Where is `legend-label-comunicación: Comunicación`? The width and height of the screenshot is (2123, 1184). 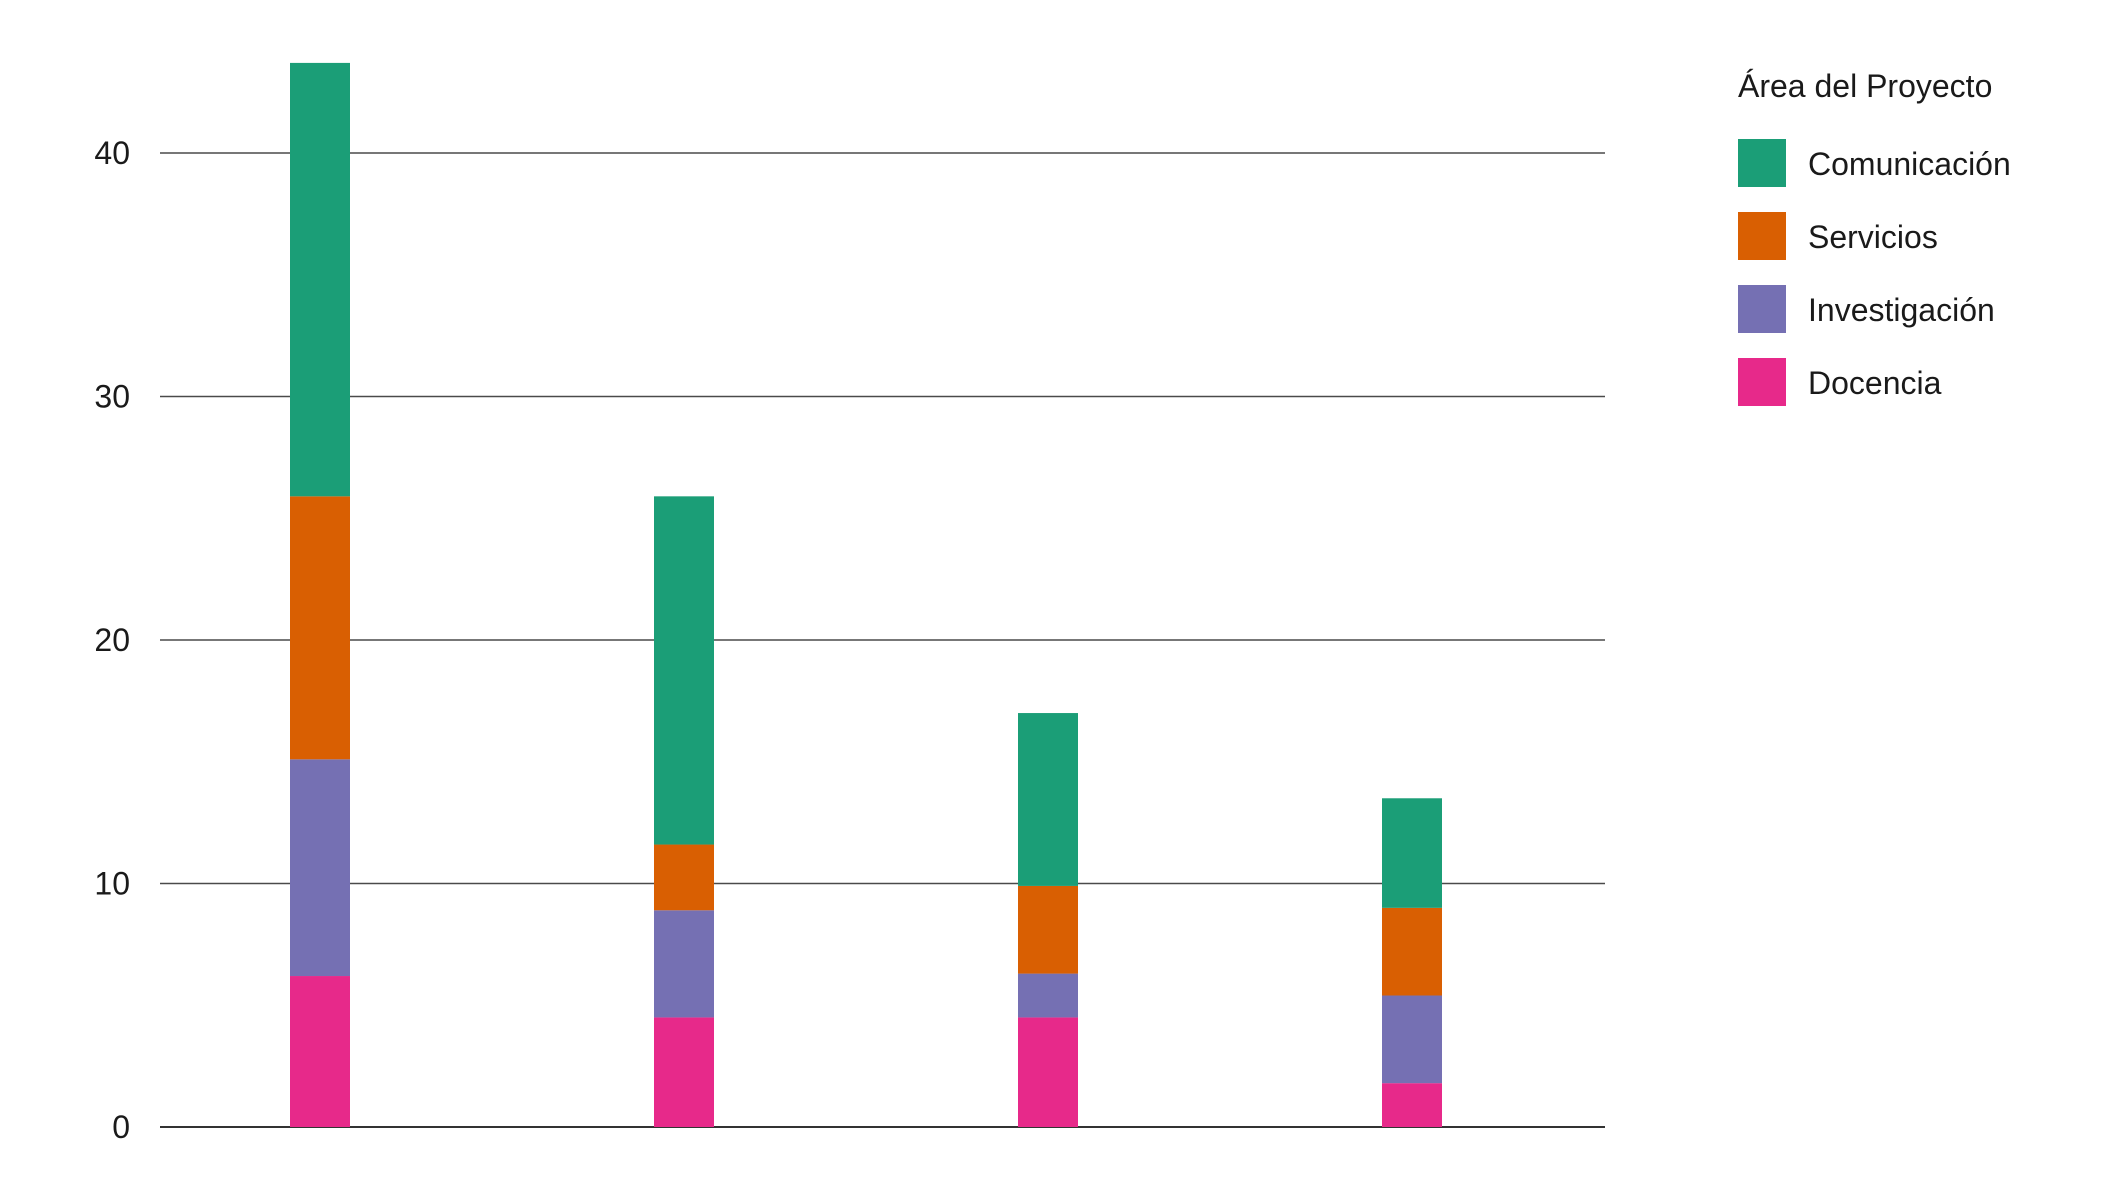 legend-label-comunicación: Comunicación is located at coordinates (1909, 164).